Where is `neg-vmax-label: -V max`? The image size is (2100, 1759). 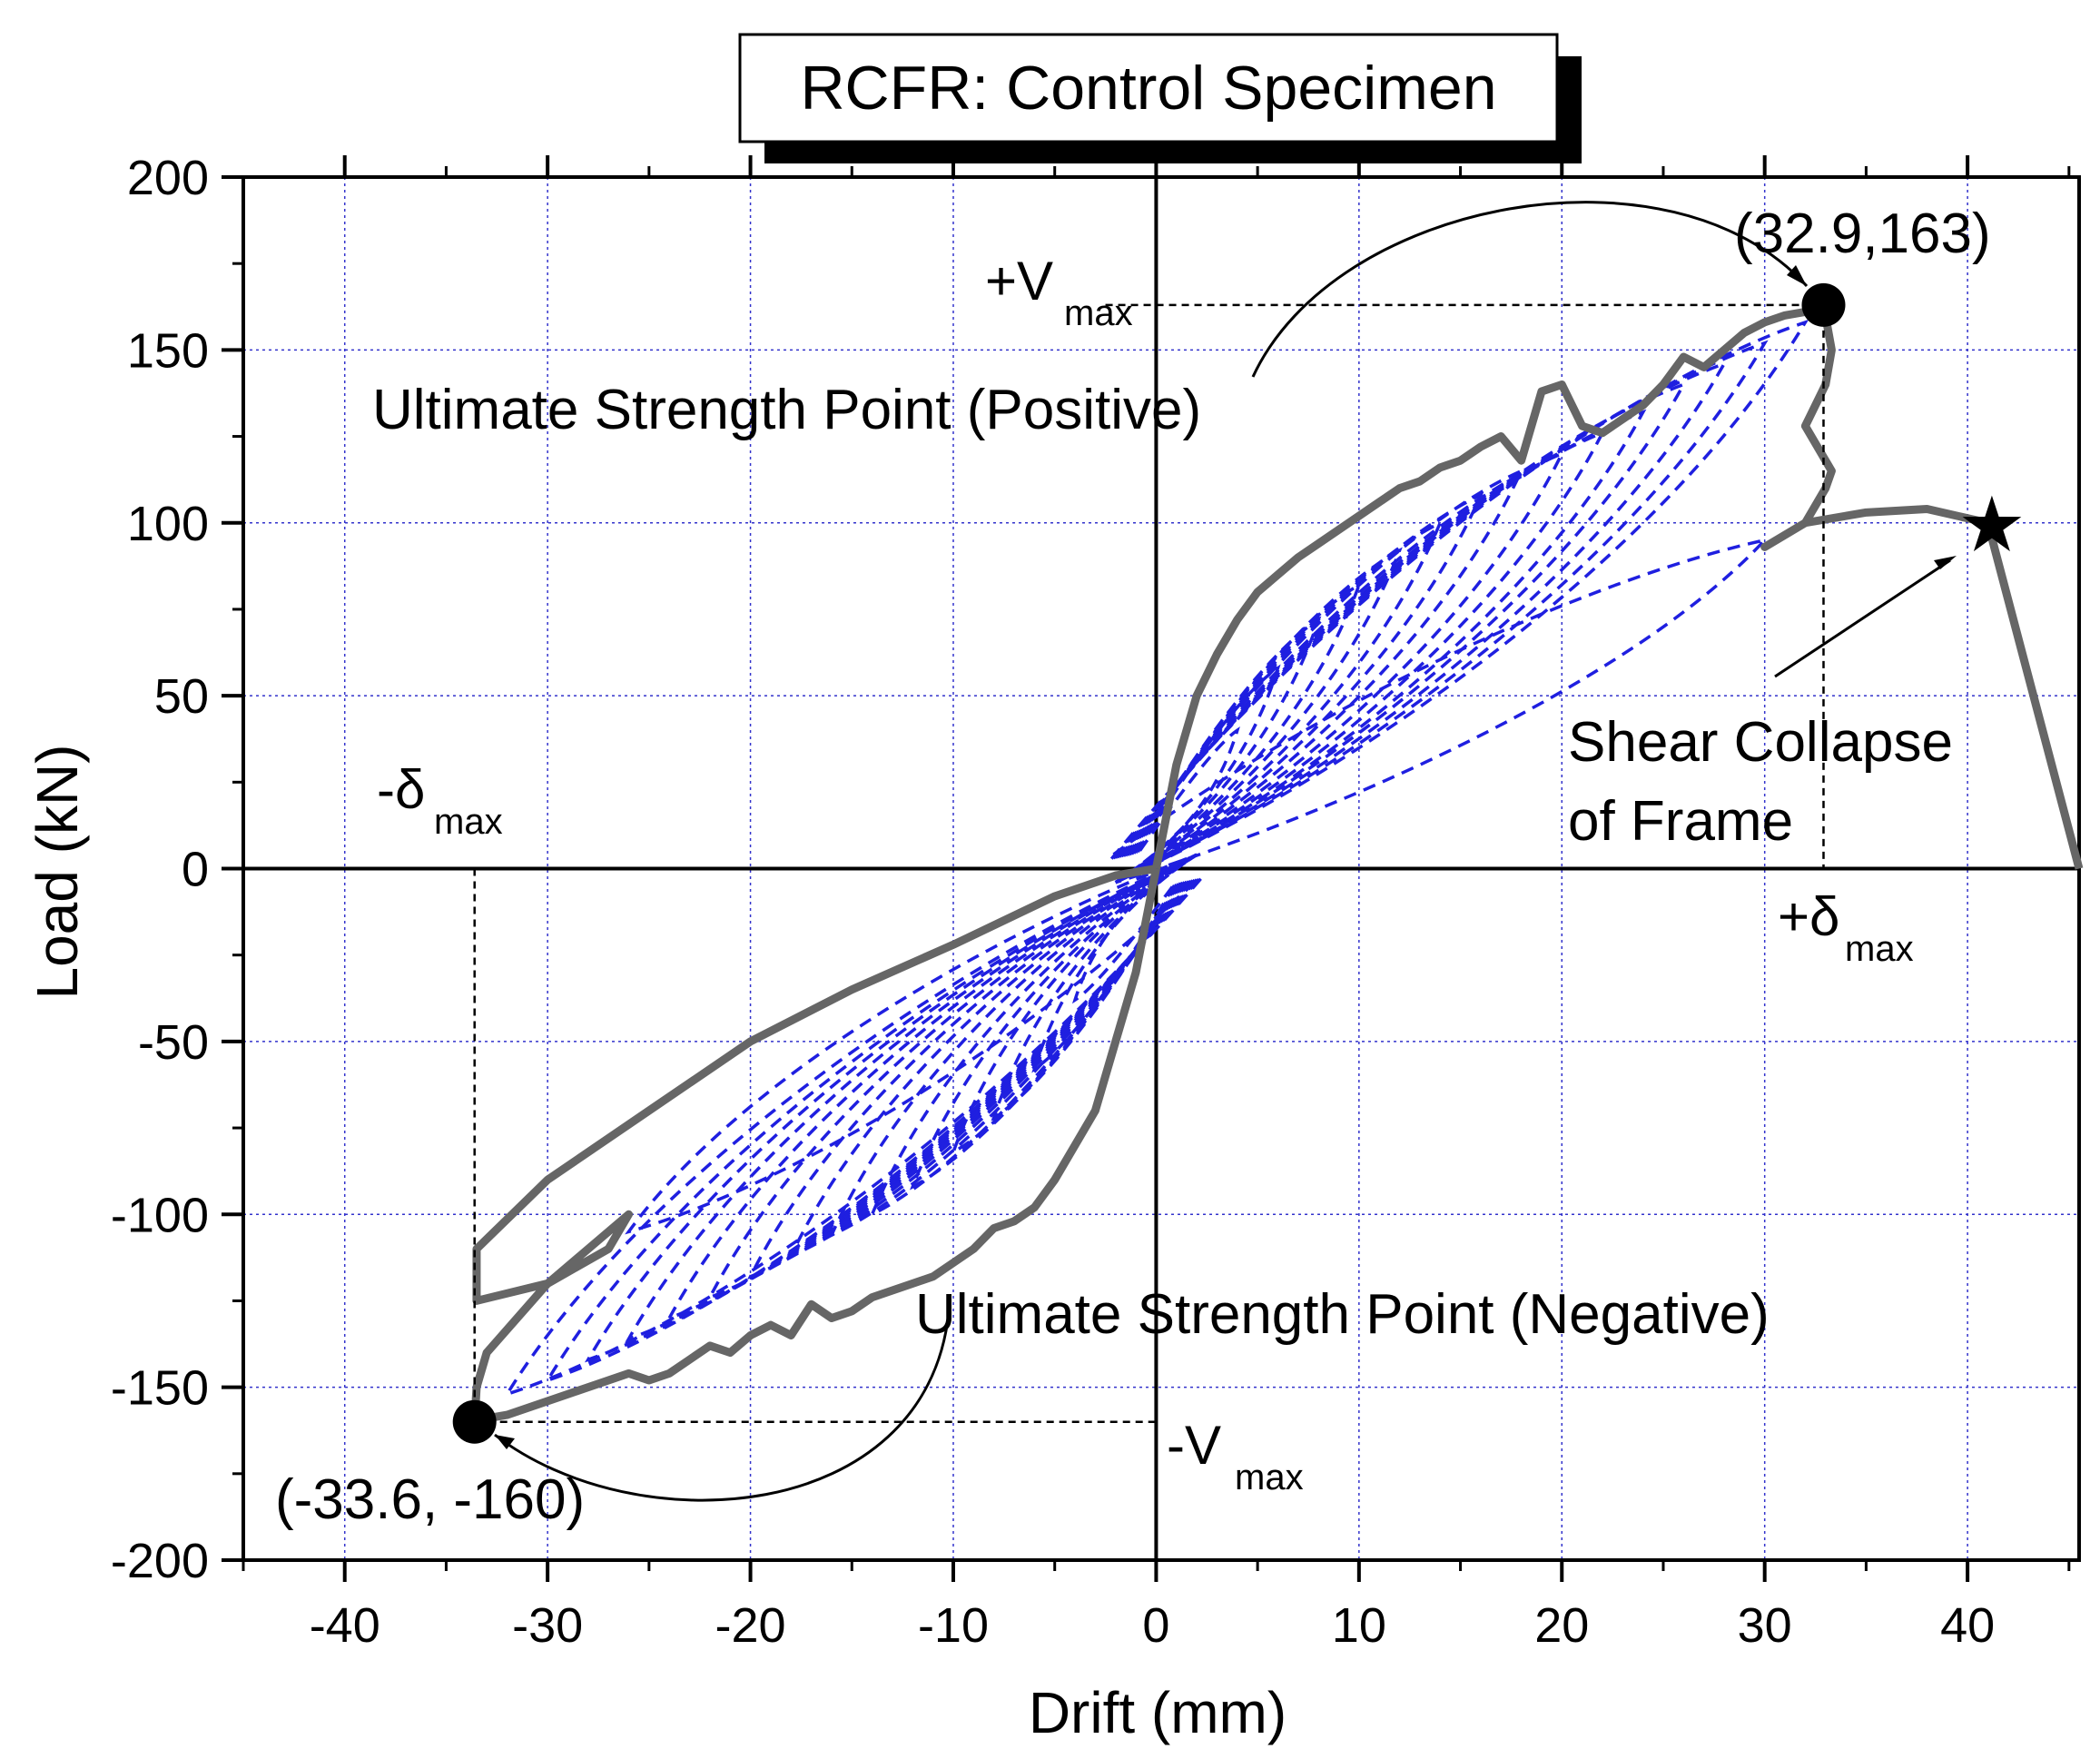 neg-vmax-label: -V max is located at coordinates (1235, 1456).